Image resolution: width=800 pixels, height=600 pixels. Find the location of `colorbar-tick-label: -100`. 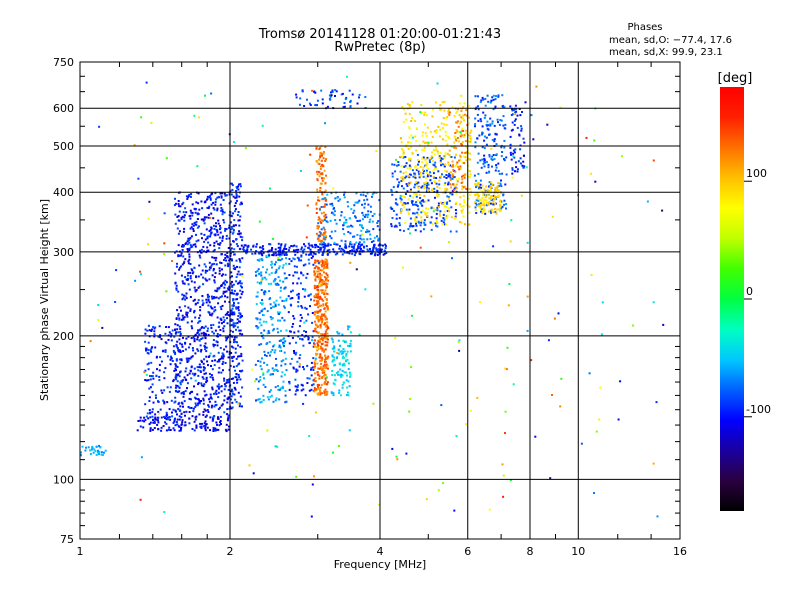

colorbar-tick-label: -100 is located at coordinates (758, 409).